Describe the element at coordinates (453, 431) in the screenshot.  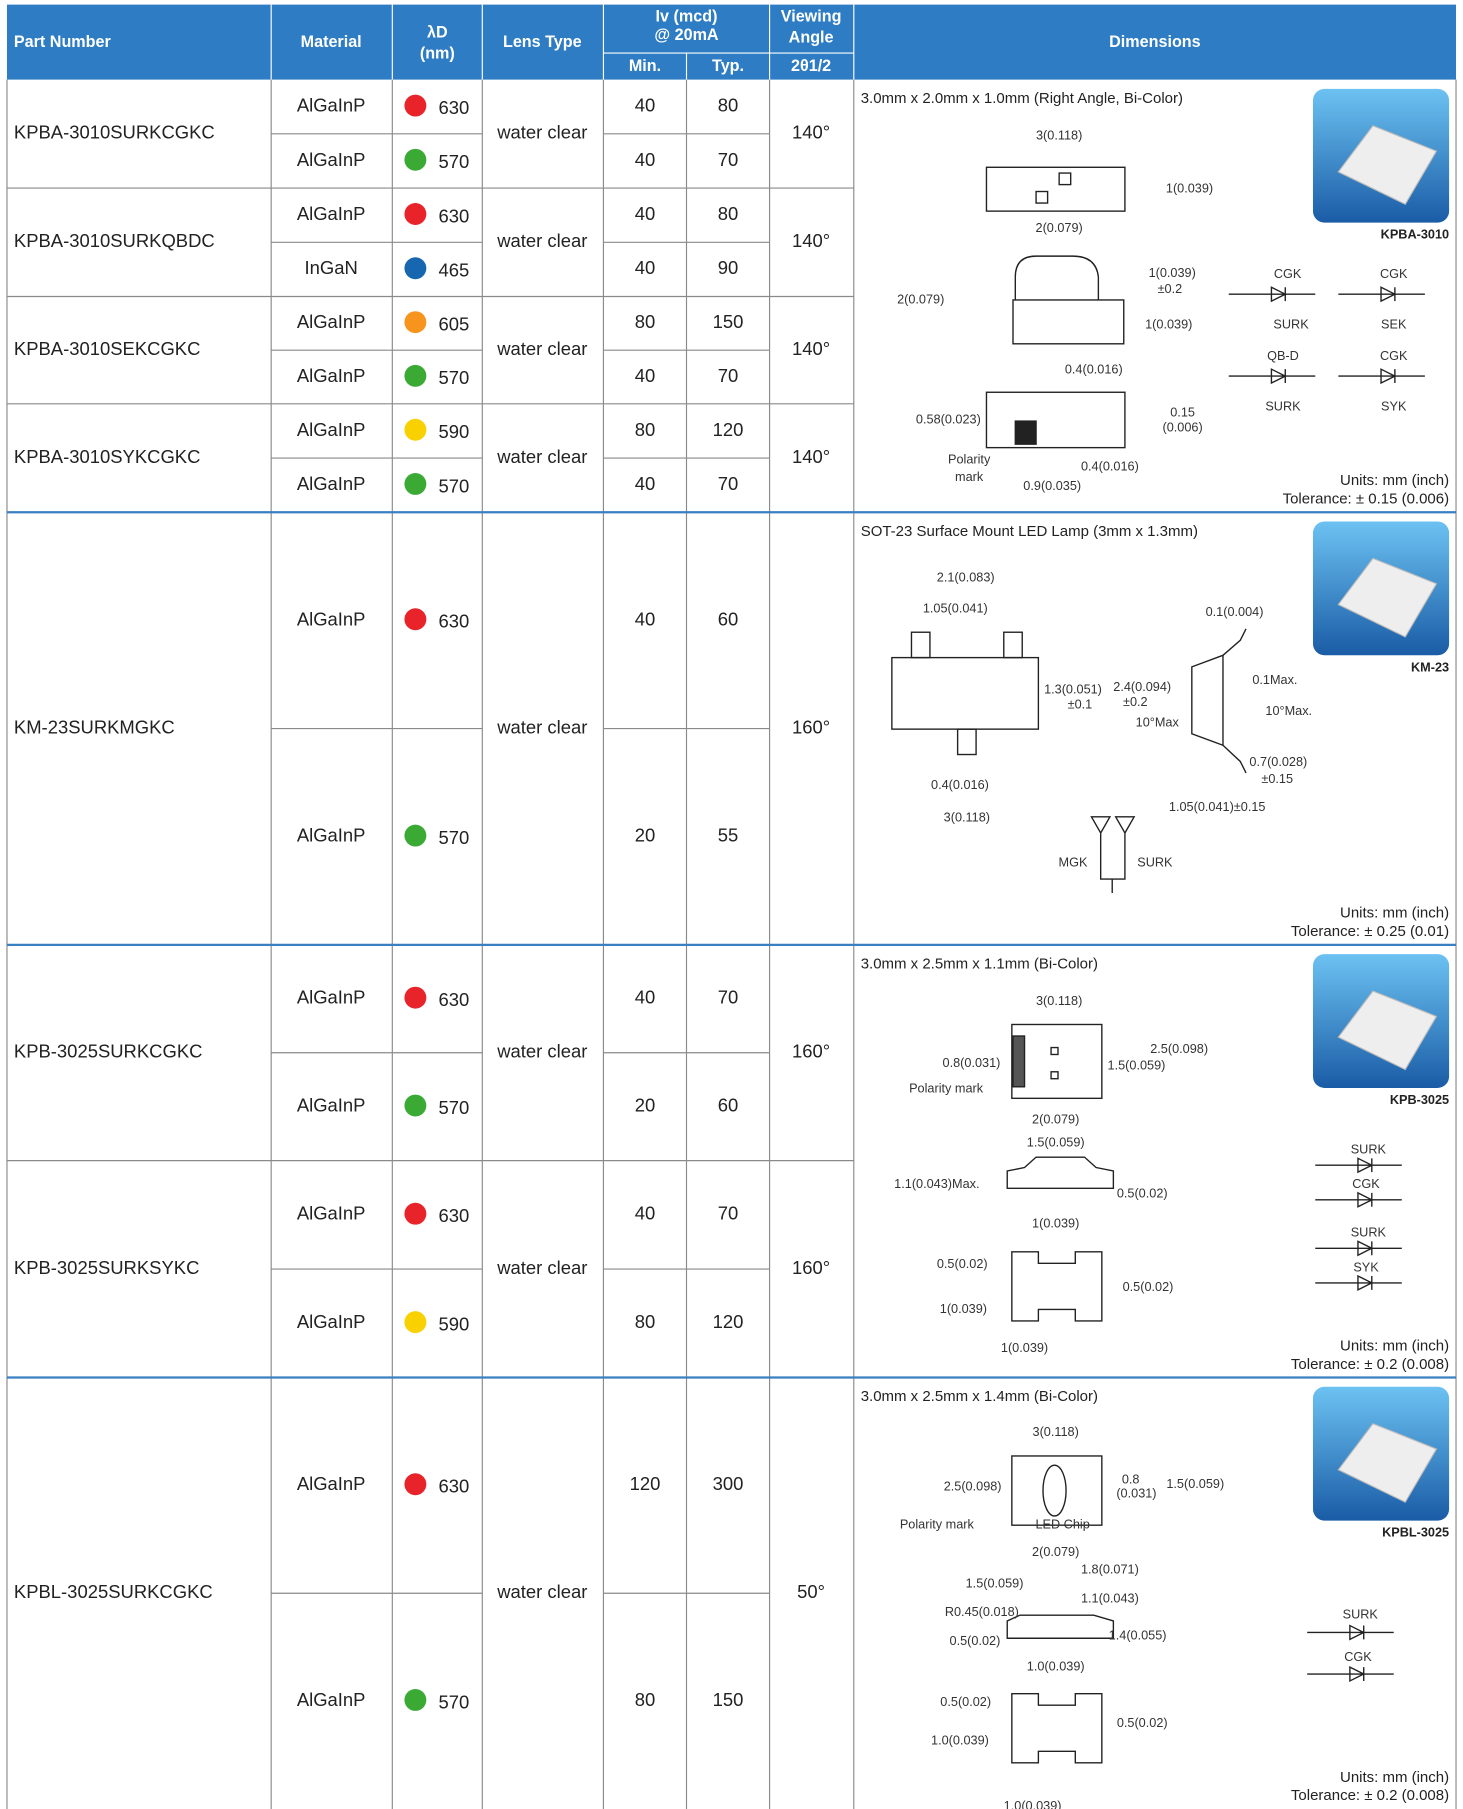
I see `wavelength: 590` at that location.